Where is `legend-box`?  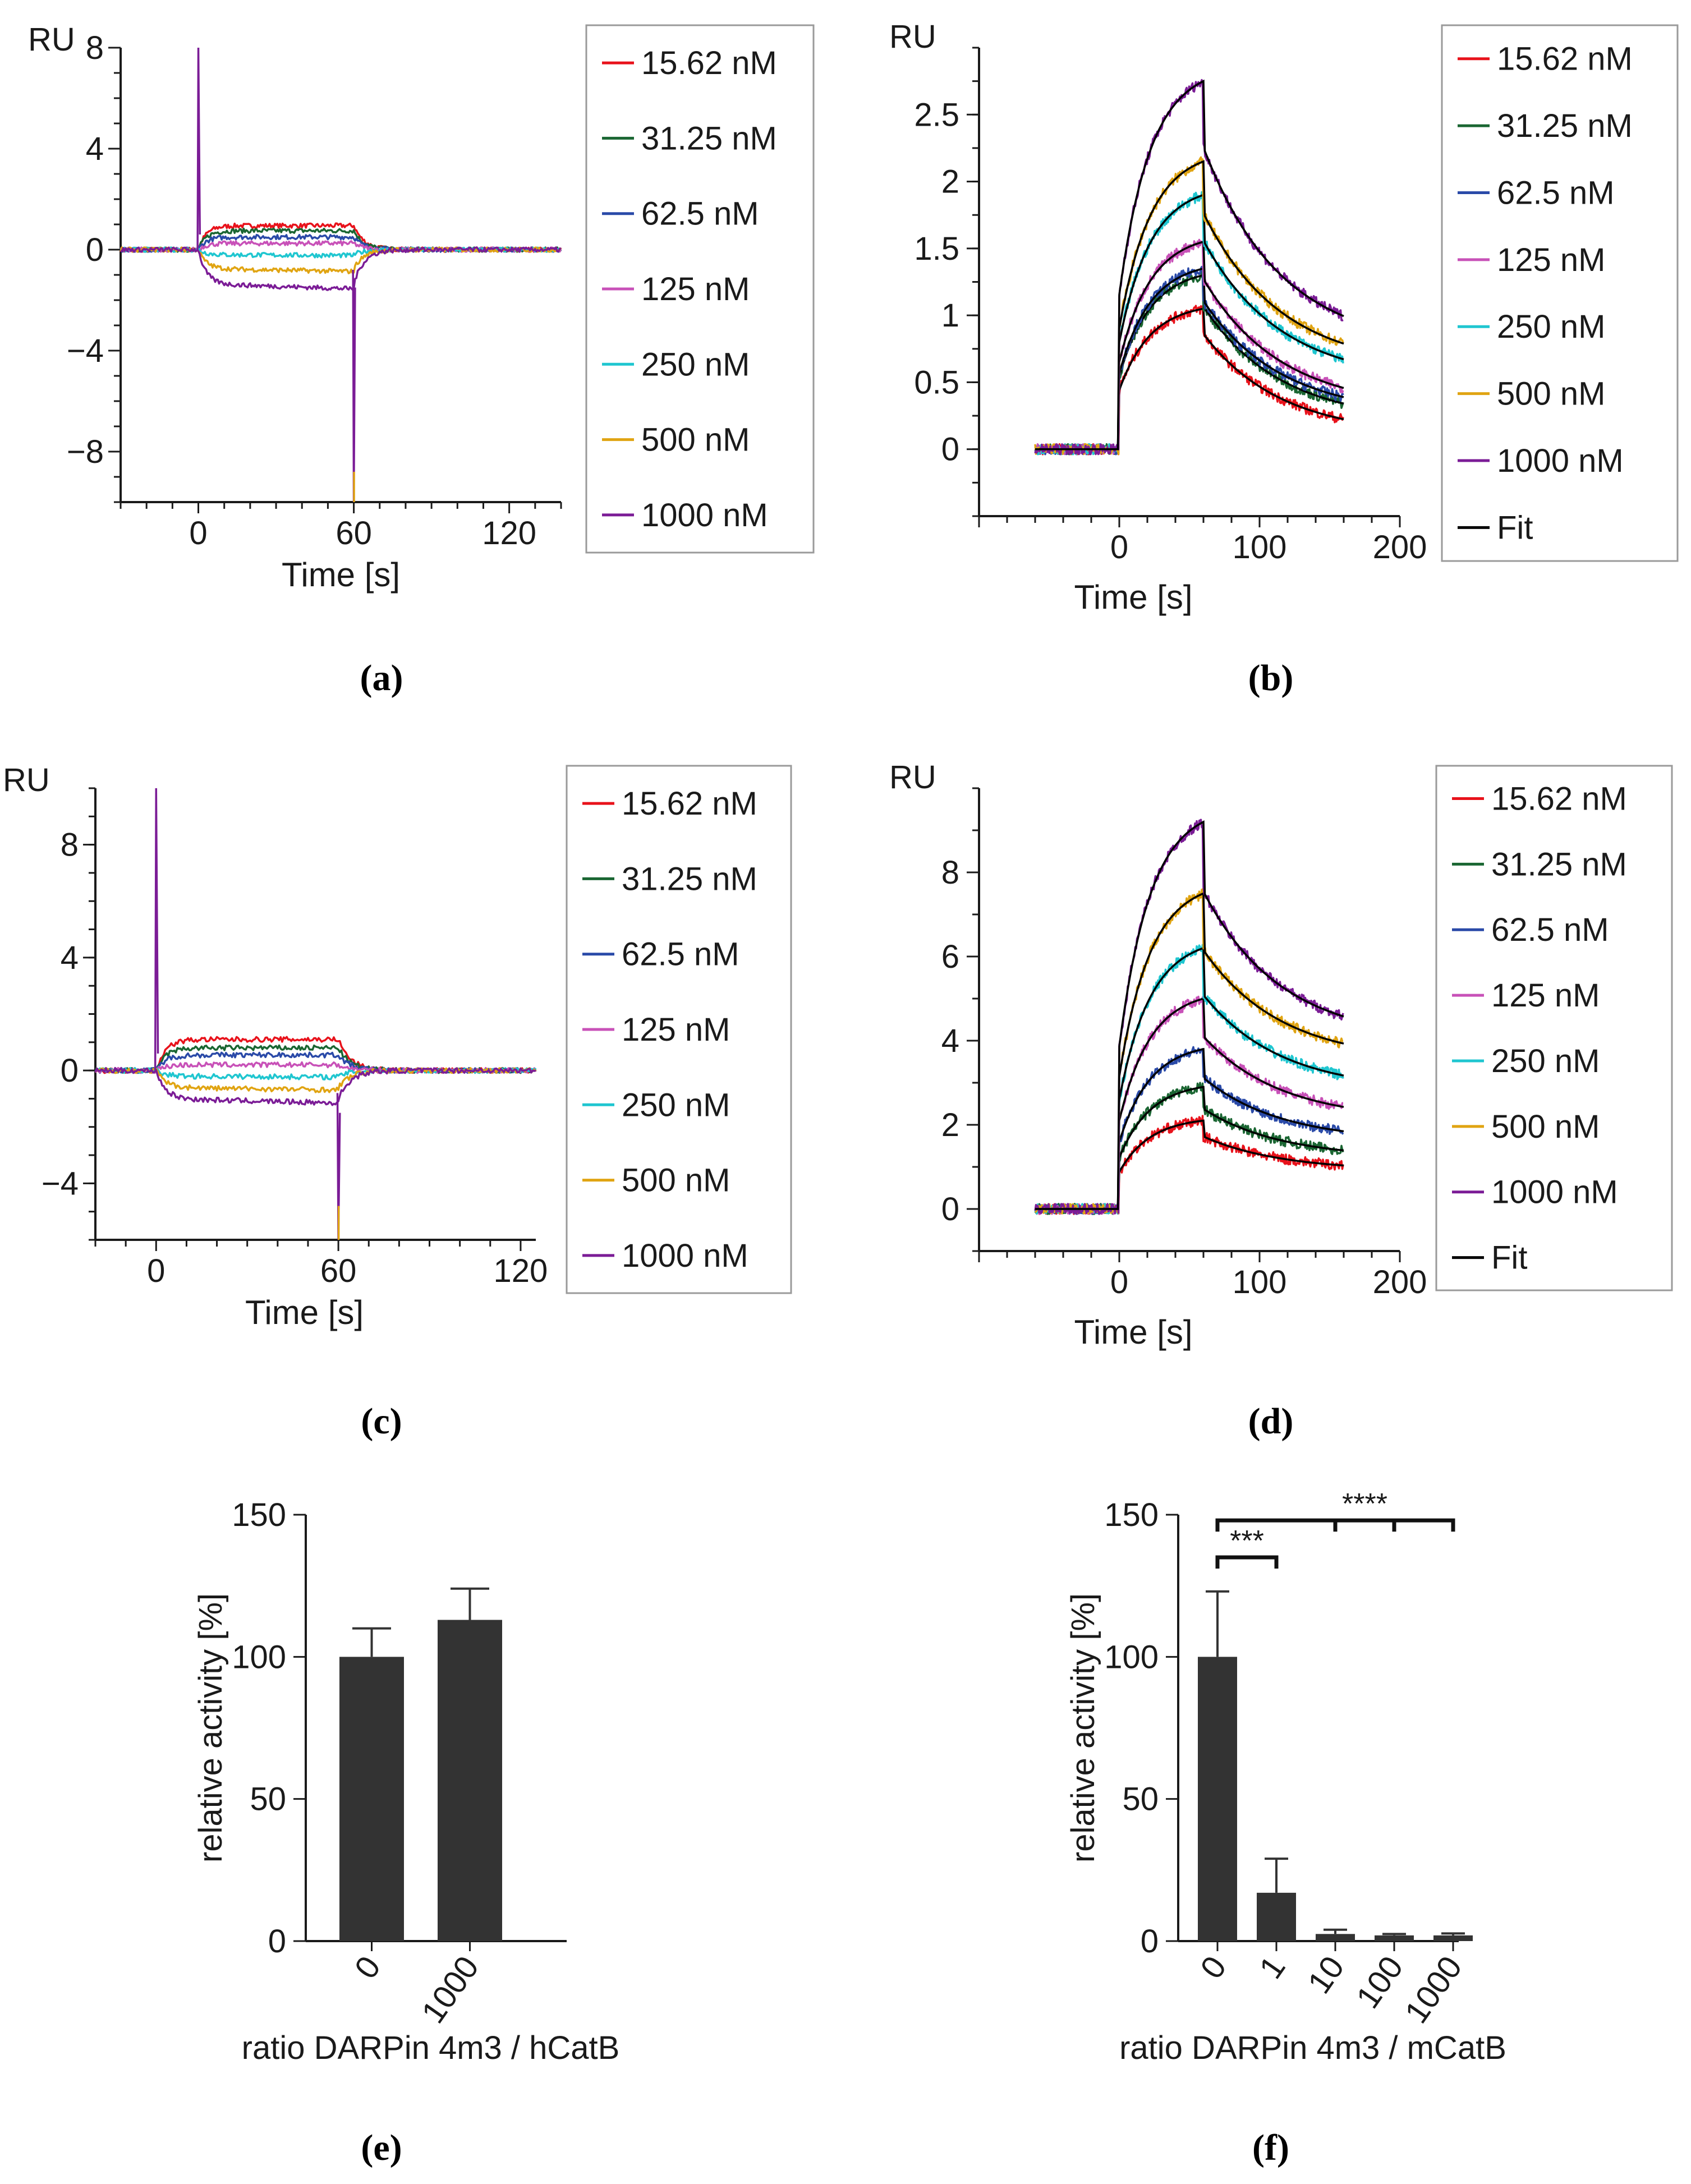
legend-box is located at coordinates (1560, 293).